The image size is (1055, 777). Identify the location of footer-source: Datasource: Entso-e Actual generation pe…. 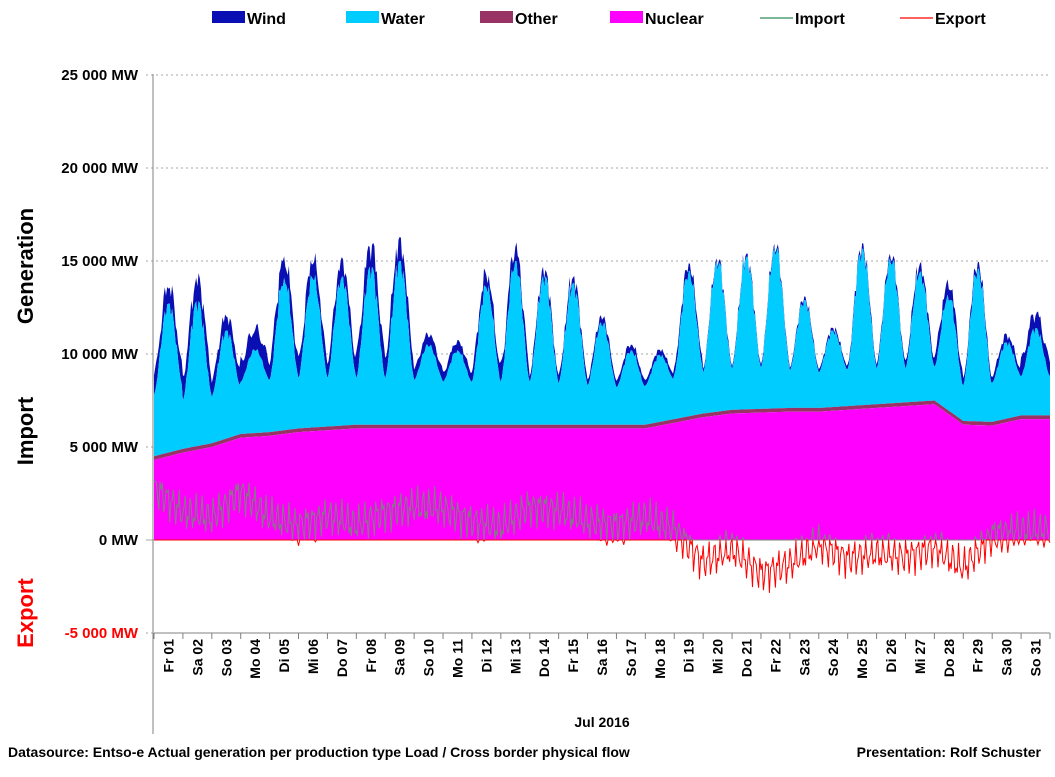
(319, 752).